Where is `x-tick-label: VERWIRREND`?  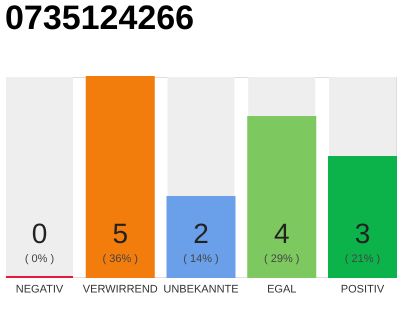
x-tick-label: VERWIRREND is located at coordinates (120, 290).